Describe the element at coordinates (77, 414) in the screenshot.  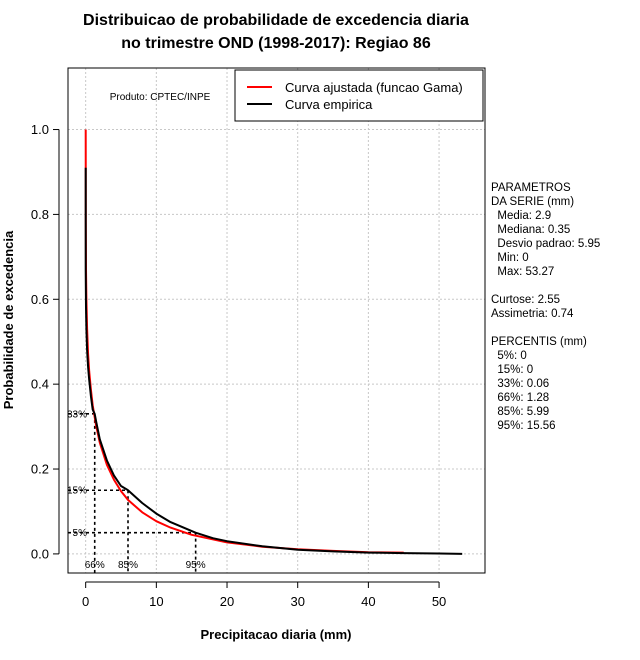
I see `percentile-y-label: 33%` at that location.